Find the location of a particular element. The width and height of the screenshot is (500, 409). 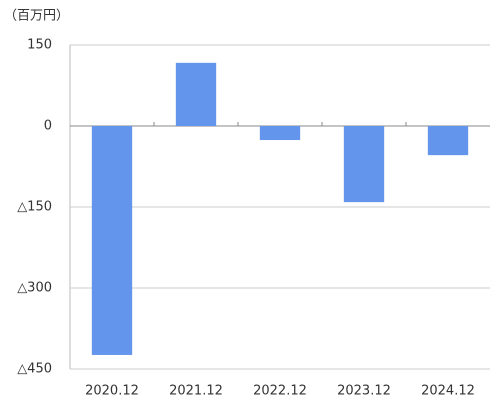

y-tick-label: △300 is located at coordinates (34, 288).